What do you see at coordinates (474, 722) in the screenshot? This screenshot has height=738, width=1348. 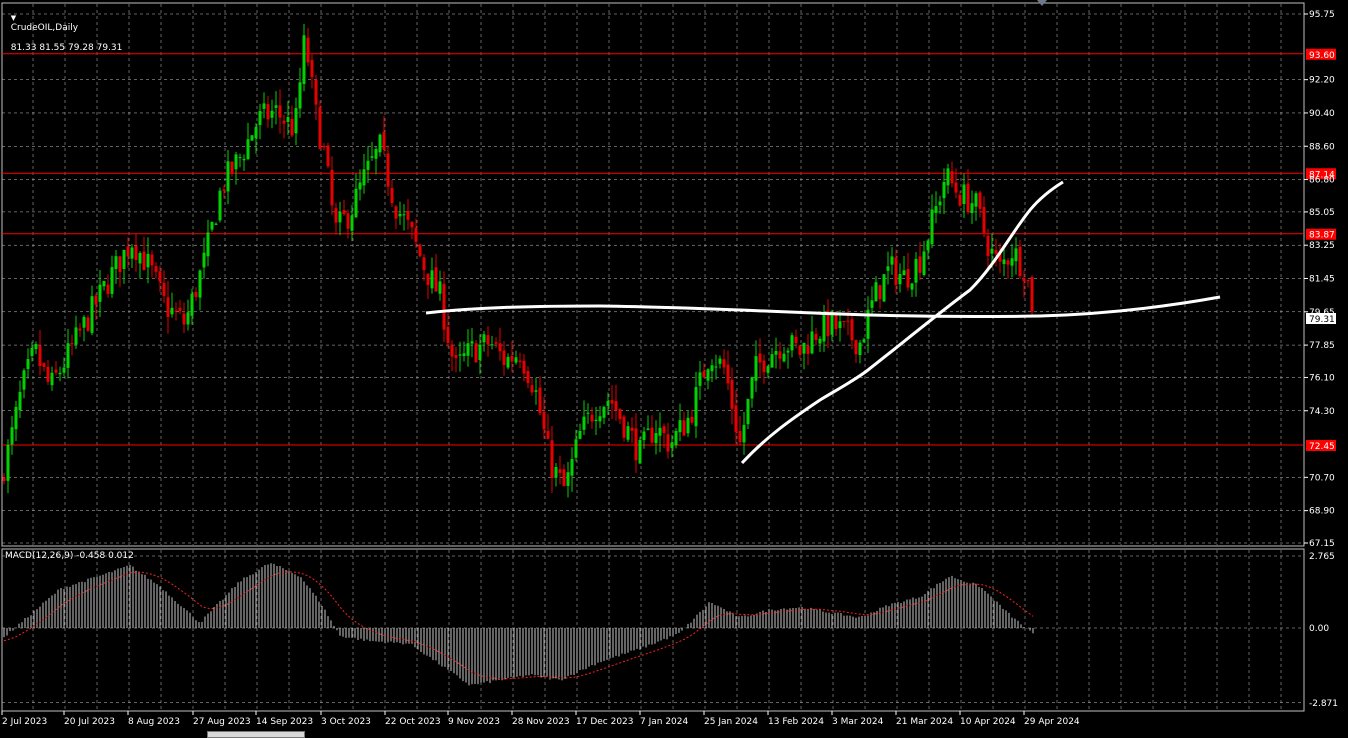 I see `time-tick-label: 9 Nov 2023` at bounding box center [474, 722].